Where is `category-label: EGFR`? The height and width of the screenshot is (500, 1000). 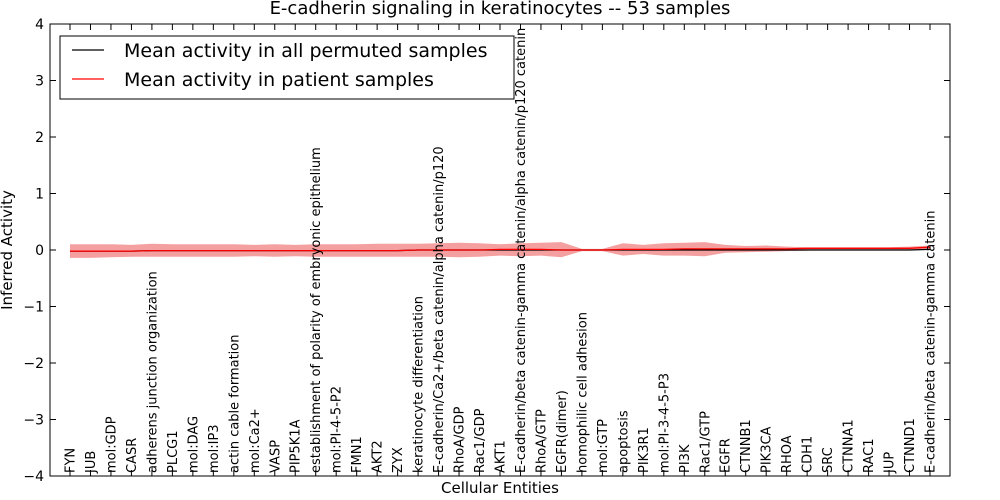
category-label: EGFR is located at coordinates (726, 455).